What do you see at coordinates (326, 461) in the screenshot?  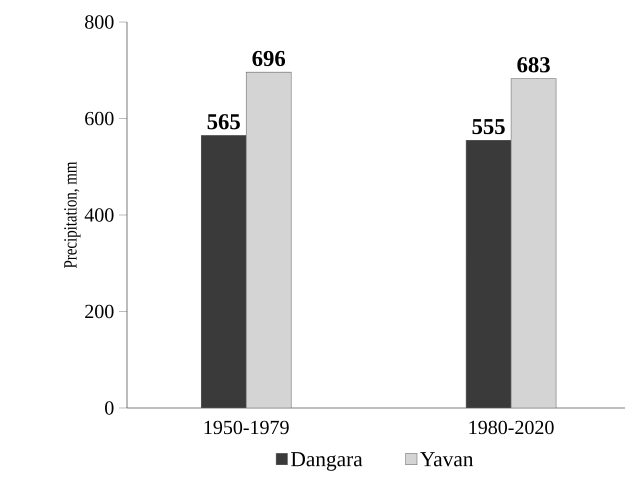 I see `legend-label: Dangara` at bounding box center [326, 461].